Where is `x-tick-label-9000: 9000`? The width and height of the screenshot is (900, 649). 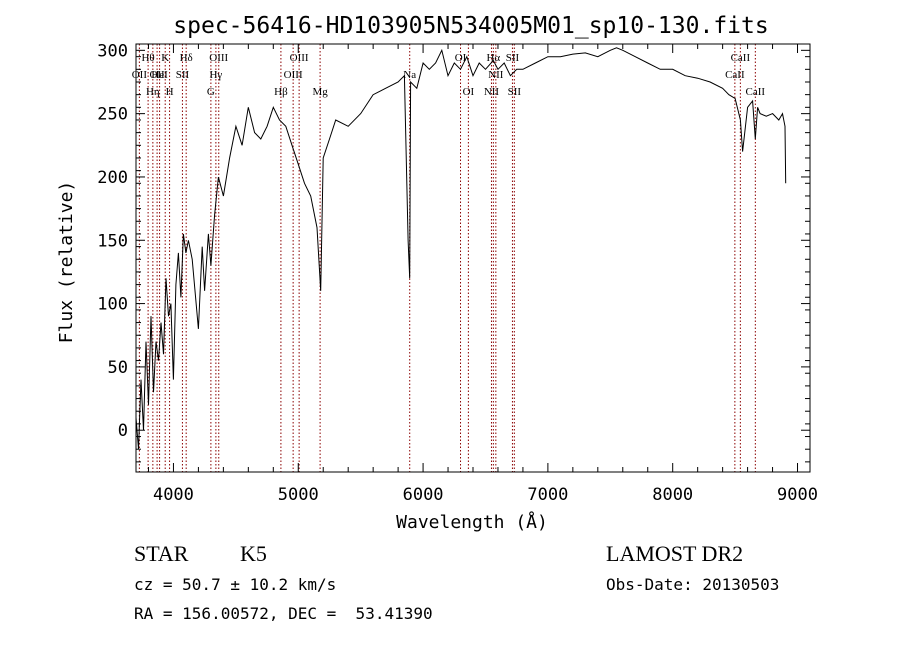
x-tick-label-9000: 9000 is located at coordinates (797, 495).